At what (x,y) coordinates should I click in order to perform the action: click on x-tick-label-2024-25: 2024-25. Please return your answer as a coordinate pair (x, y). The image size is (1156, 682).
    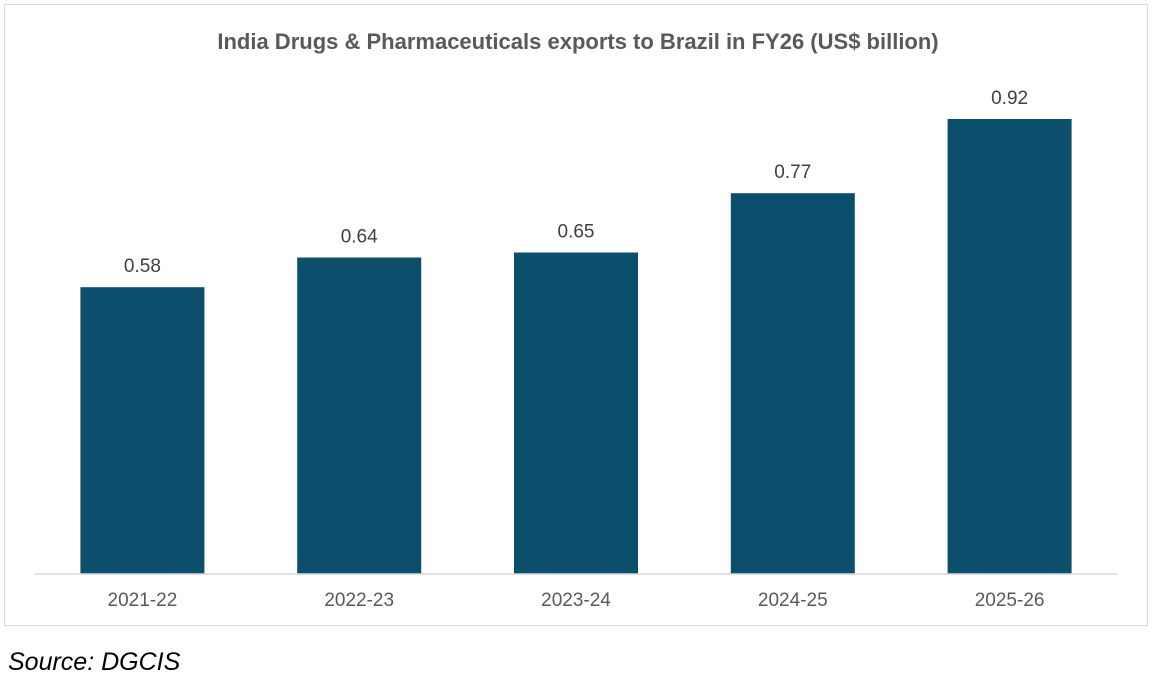
    Looking at the image, I should click on (793, 600).